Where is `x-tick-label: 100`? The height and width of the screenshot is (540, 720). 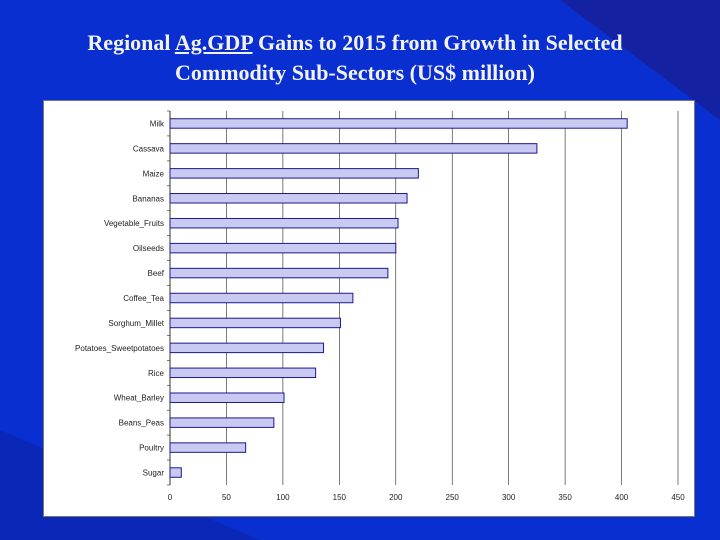
x-tick-label: 100 is located at coordinates (283, 497).